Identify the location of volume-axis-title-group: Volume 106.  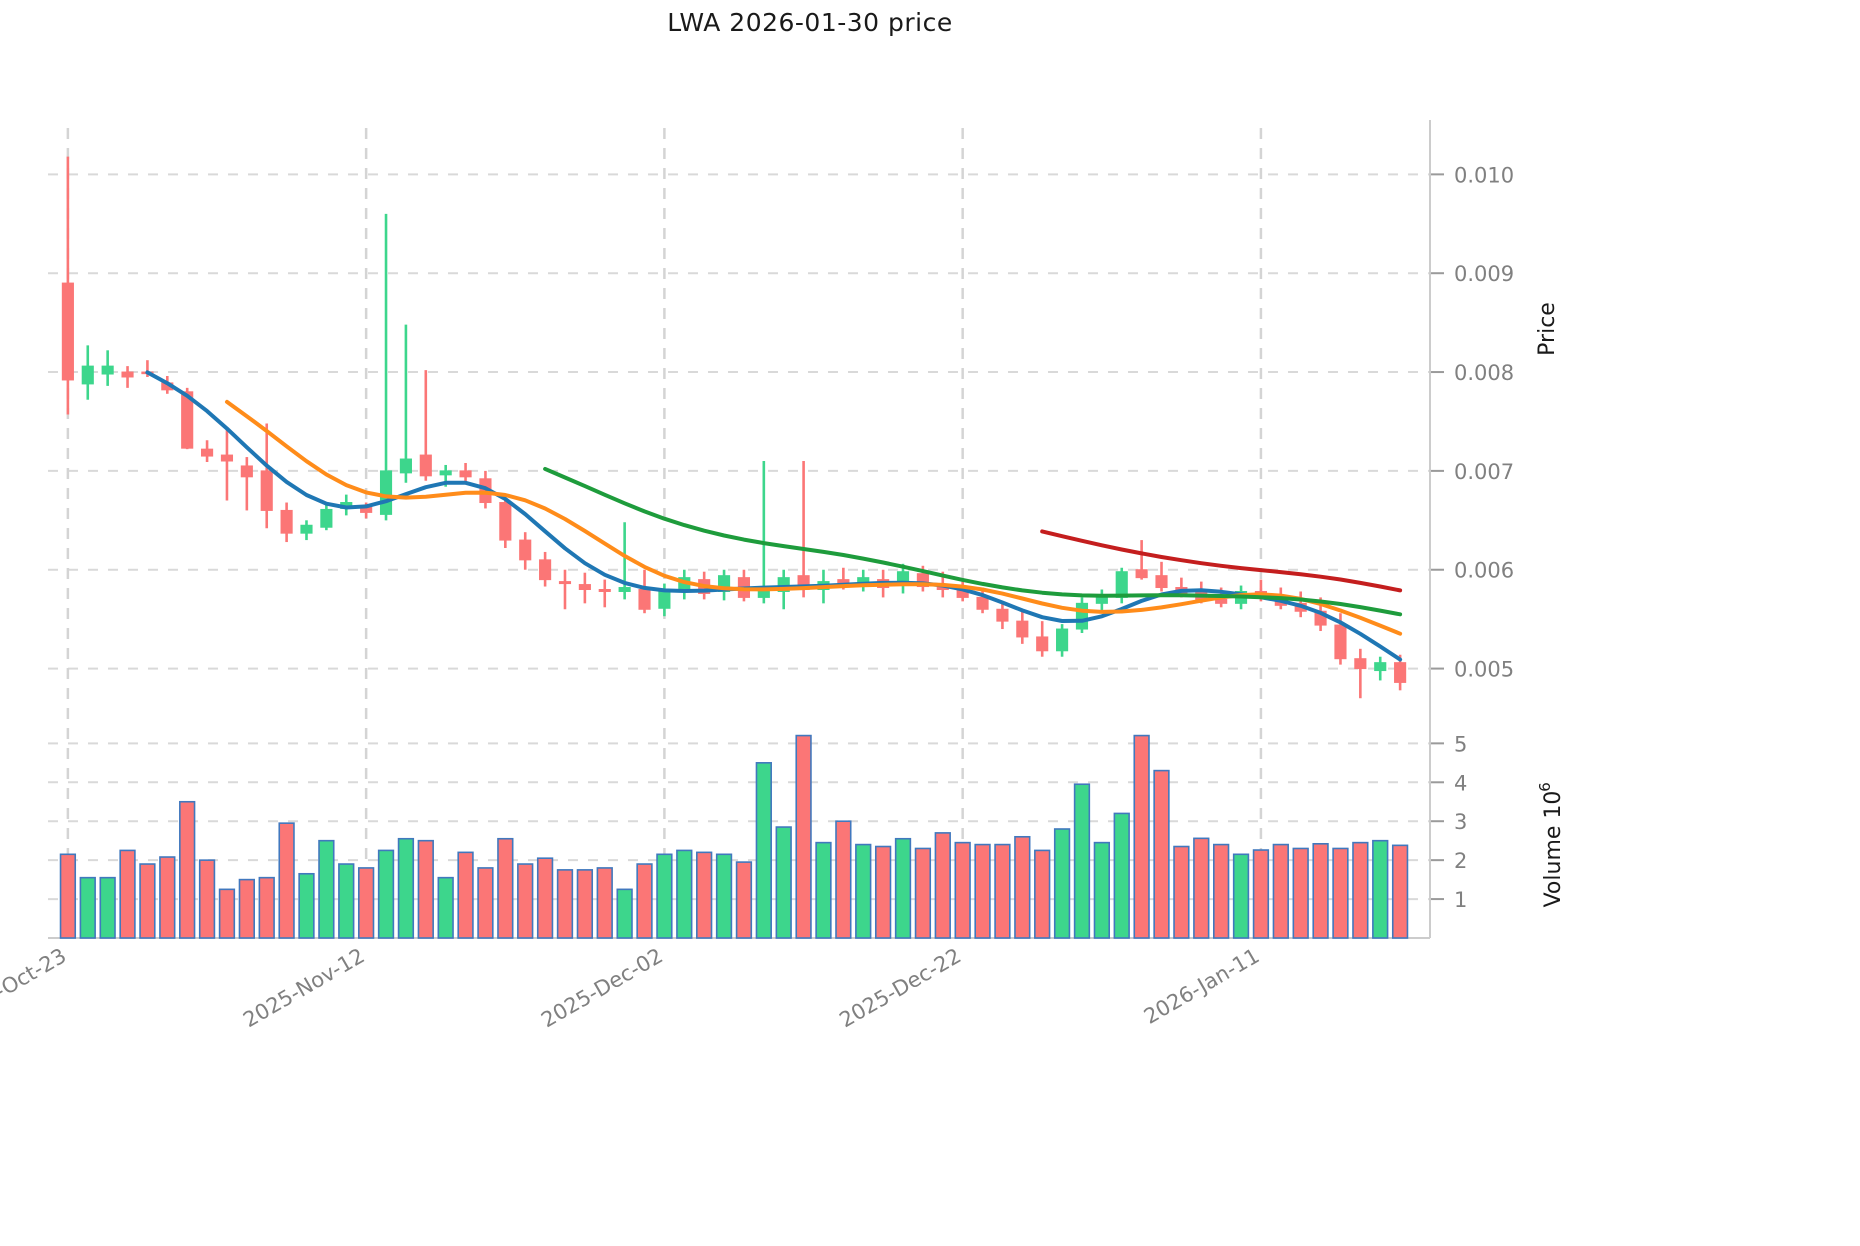
(1551, 844).